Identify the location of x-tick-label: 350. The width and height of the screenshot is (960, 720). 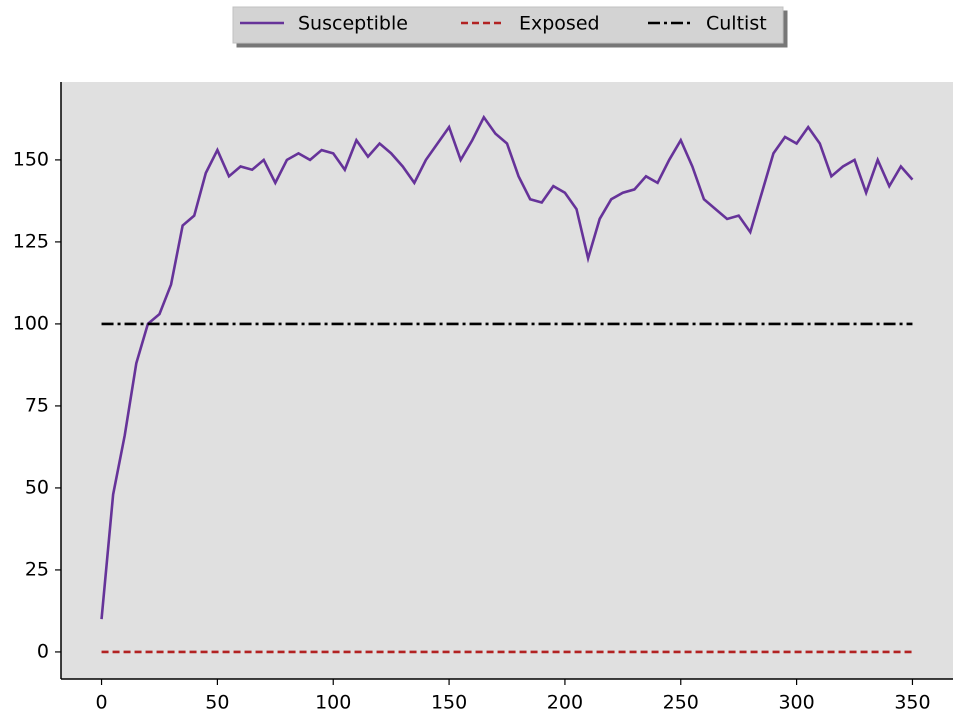
(912, 703).